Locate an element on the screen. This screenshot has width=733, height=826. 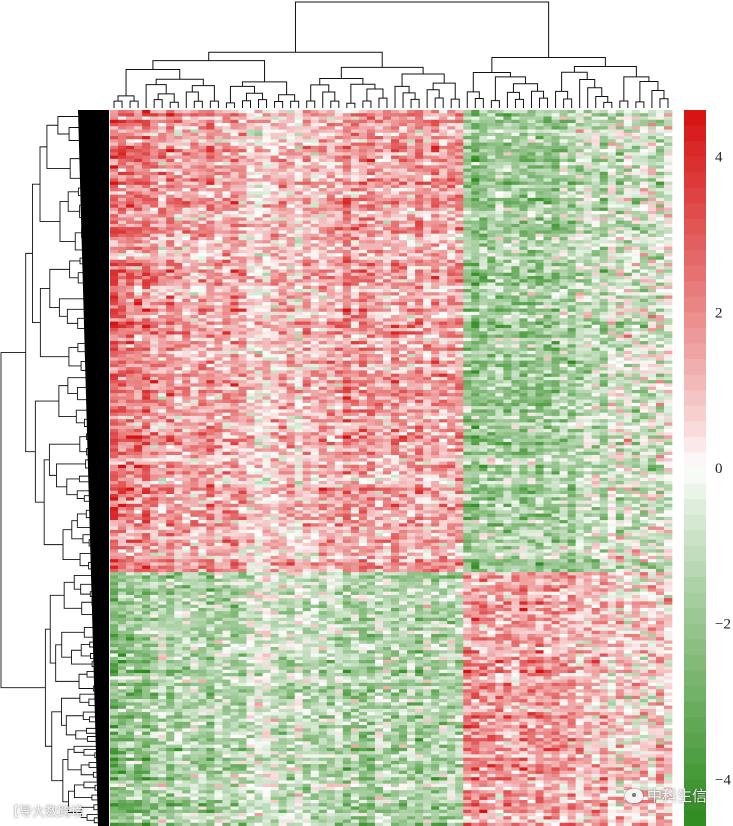
column-dendrogram-branch is located at coordinates (335, 104).